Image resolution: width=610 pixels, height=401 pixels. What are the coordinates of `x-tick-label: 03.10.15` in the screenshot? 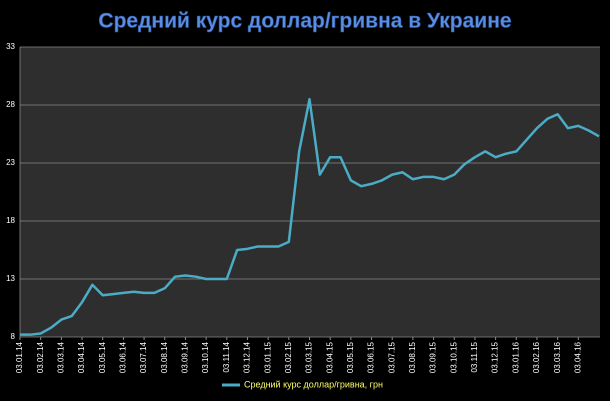 It's located at (453, 357).